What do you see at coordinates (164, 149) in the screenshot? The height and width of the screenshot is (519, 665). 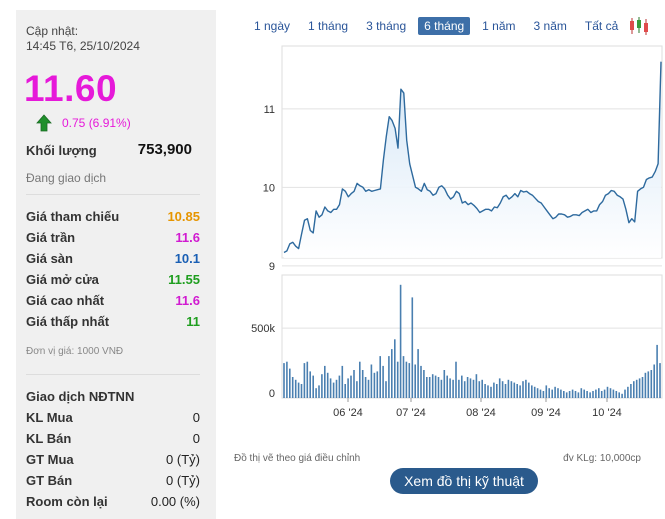 I see `volume-value: 753,900` at bounding box center [164, 149].